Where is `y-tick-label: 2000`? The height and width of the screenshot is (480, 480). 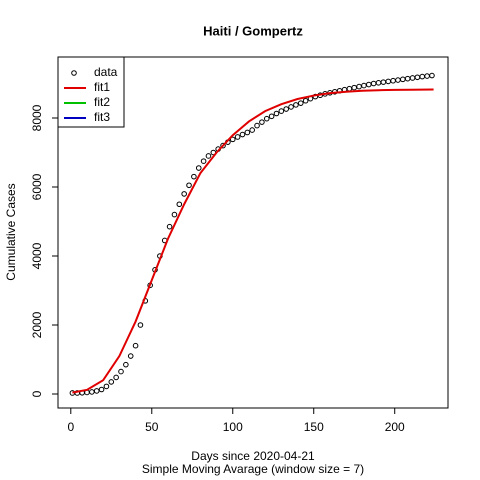 y-tick-label: 2000 is located at coordinates (37, 324).